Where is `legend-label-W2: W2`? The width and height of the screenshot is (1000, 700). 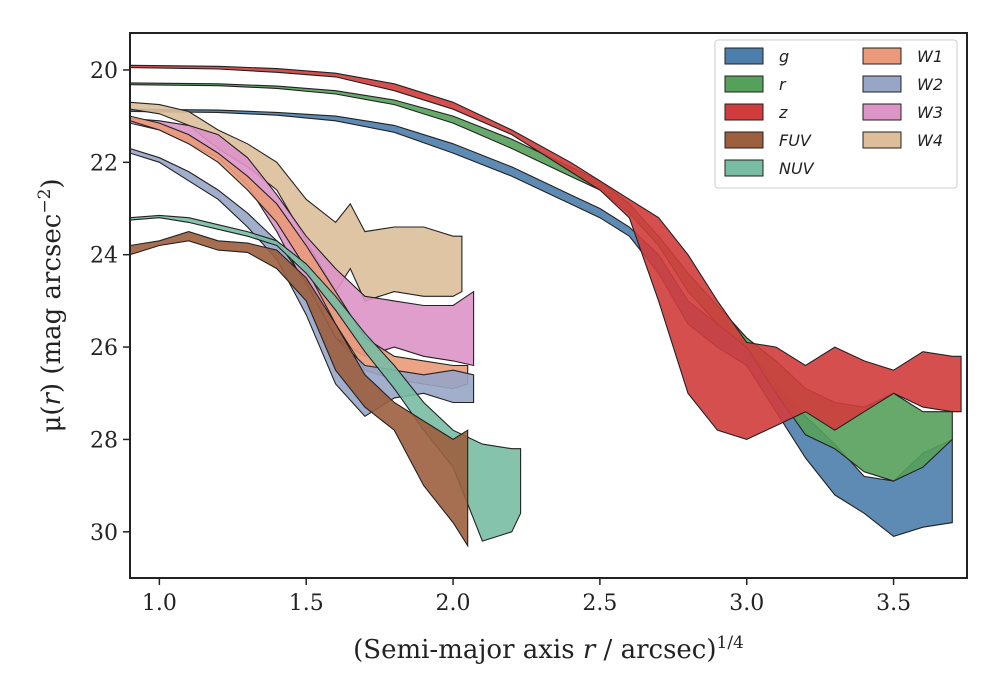 legend-label-W2: W2 is located at coordinates (930, 84).